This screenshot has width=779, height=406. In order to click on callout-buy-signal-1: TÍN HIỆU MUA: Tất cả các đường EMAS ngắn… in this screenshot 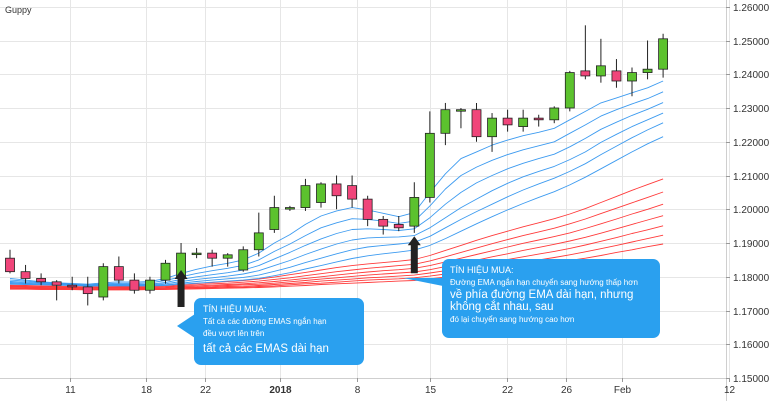, I will do `click(279, 331)`.